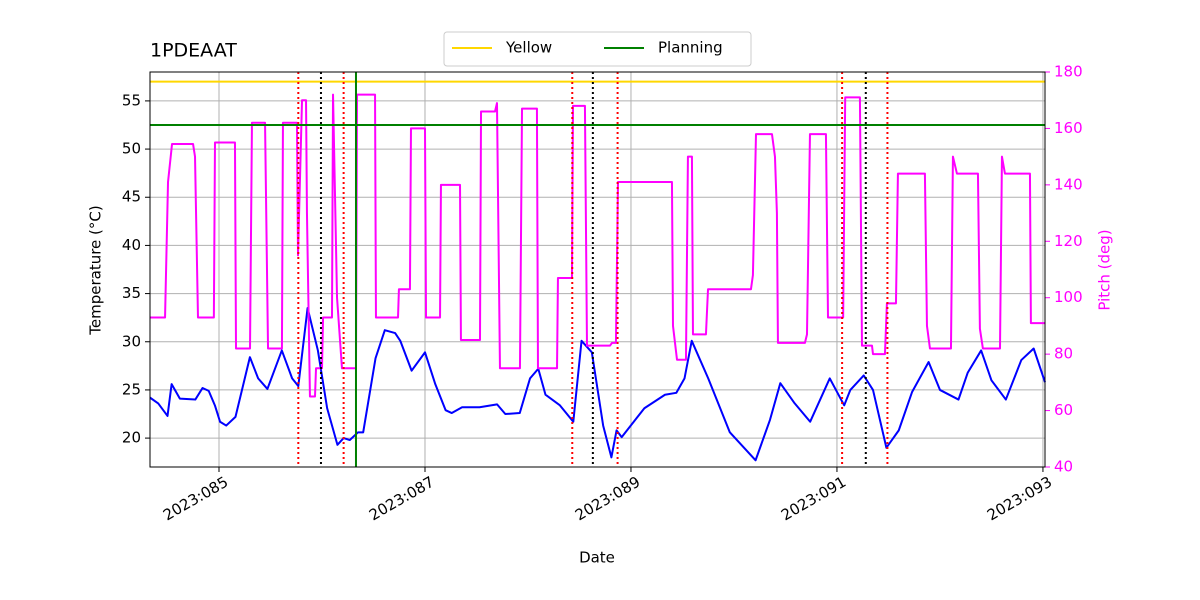 The width and height of the screenshot is (1200, 600). I want to click on chart-title: 1PDEAAT, so click(193, 51).